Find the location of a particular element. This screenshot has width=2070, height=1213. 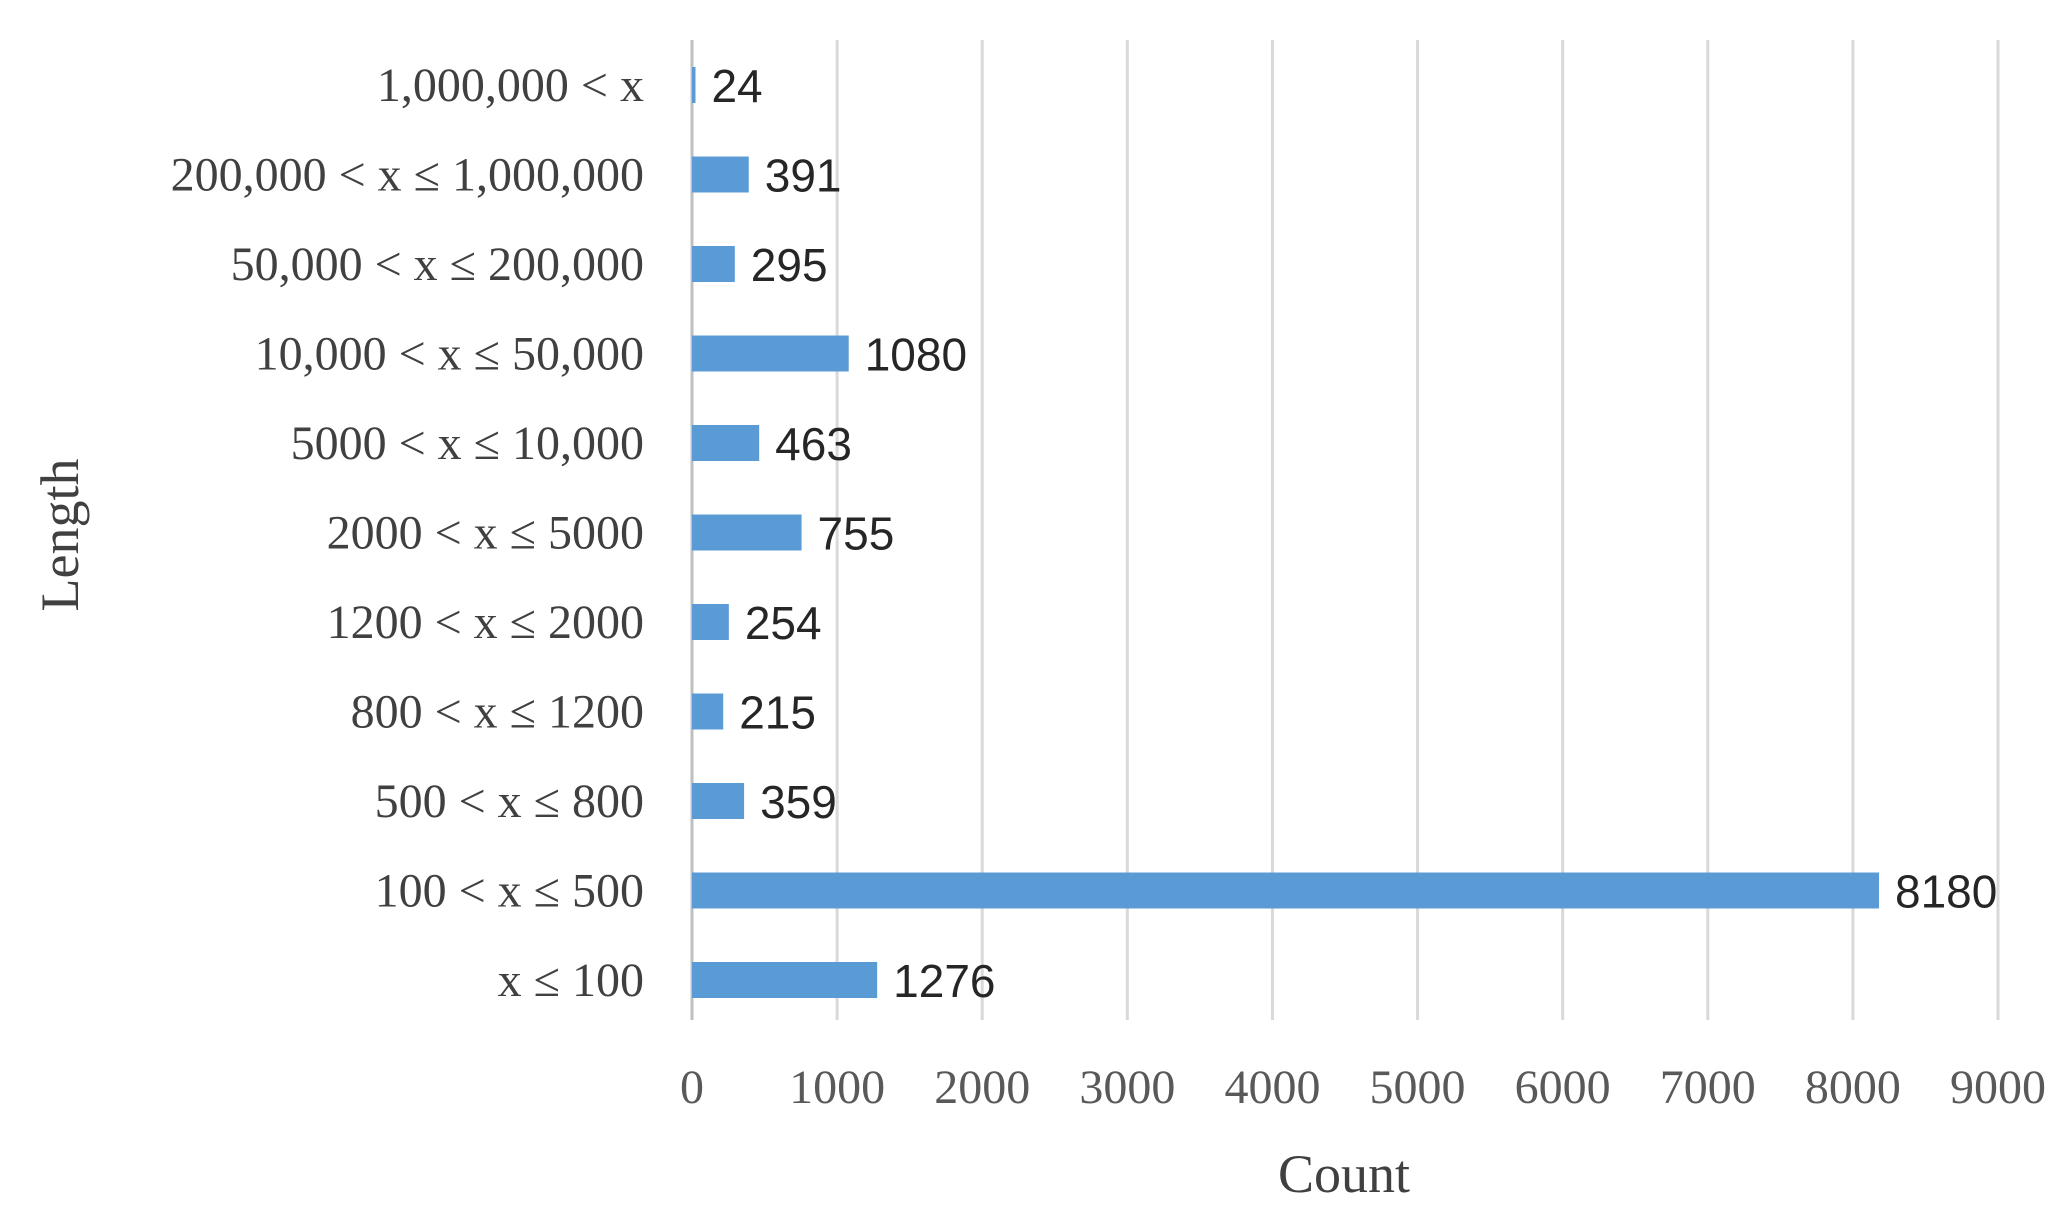

x-tick-label: 3000 is located at coordinates (1127, 1087).